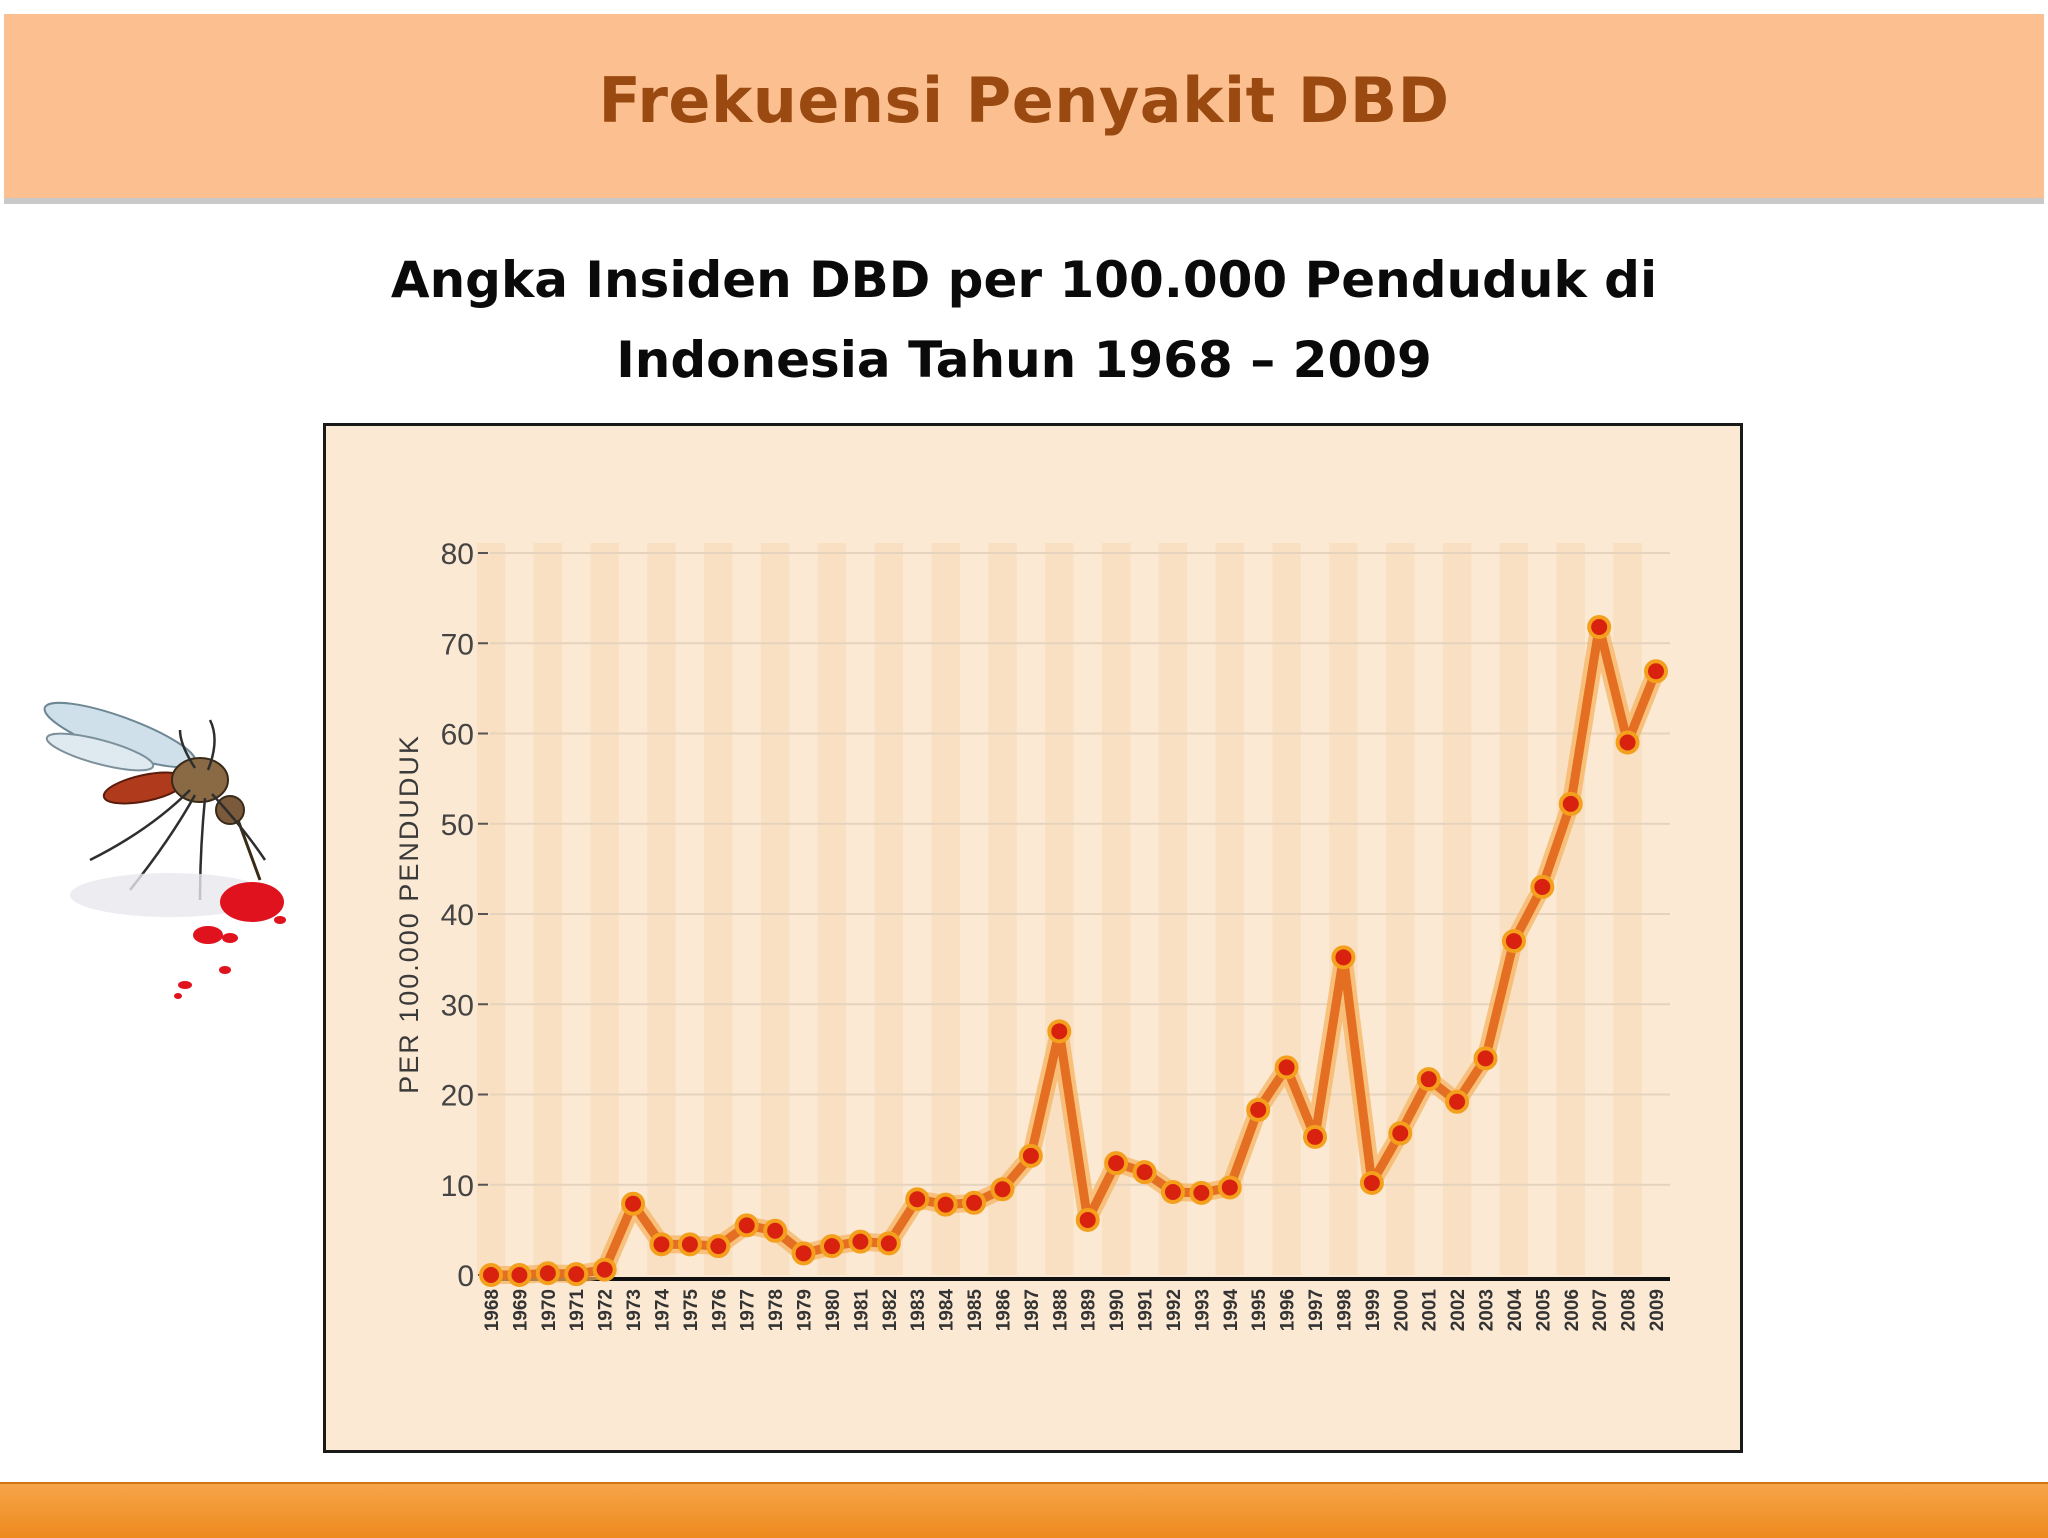 This screenshot has width=2048, height=1538. I want to click on x-tick-label: 1995, so click(1259, 1310).